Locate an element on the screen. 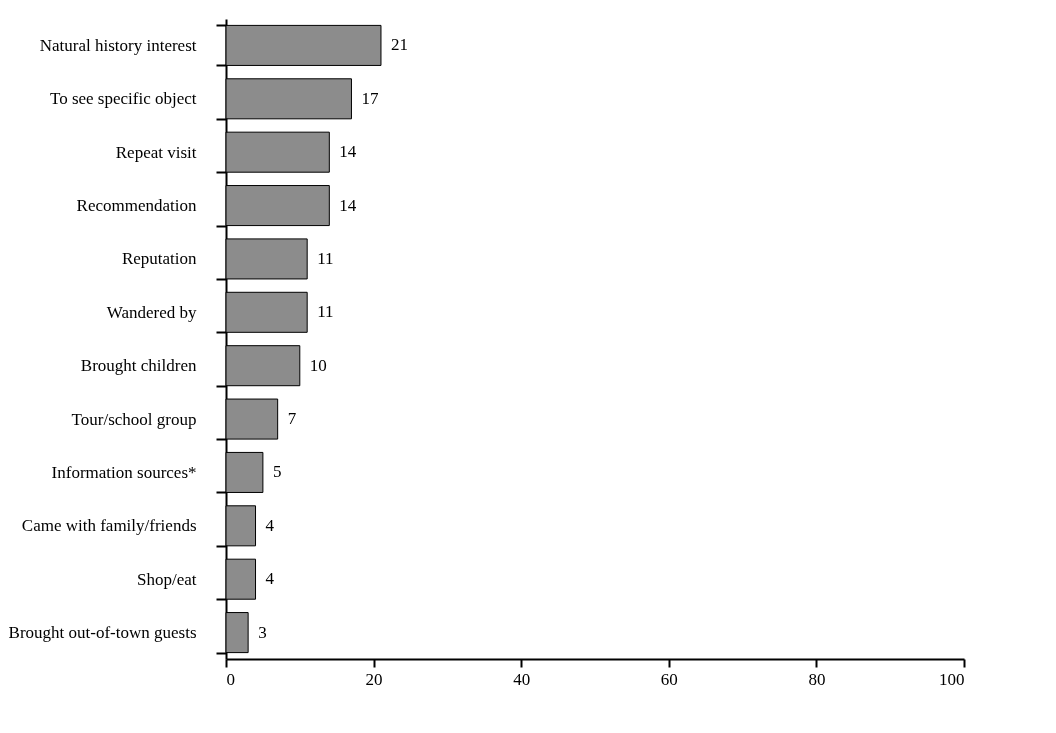 Image resolution: width=1056 pixels, height=733 pixels. y-tick-label: Information sources* is located at coordinates (124, 472).